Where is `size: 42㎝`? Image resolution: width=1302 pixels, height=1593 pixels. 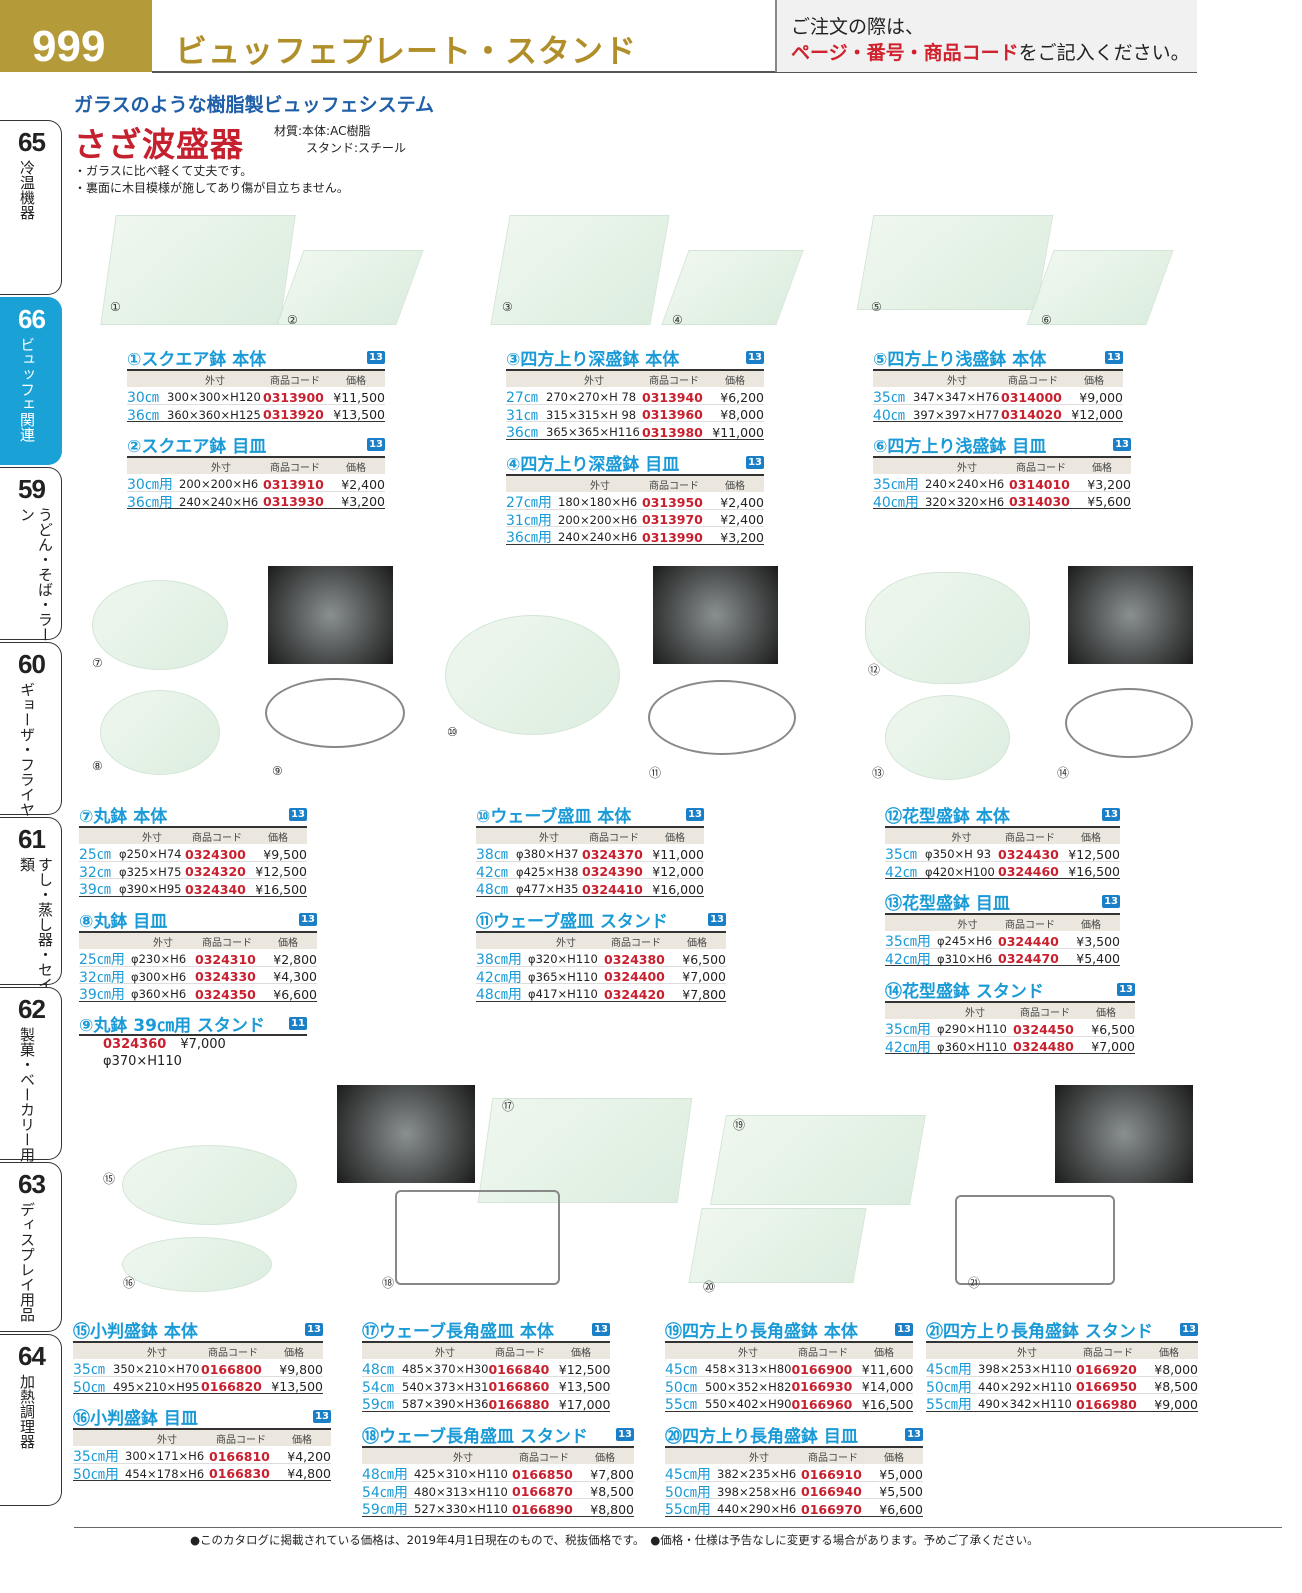 size: 42㎝ is located at coordinates (492, 872).